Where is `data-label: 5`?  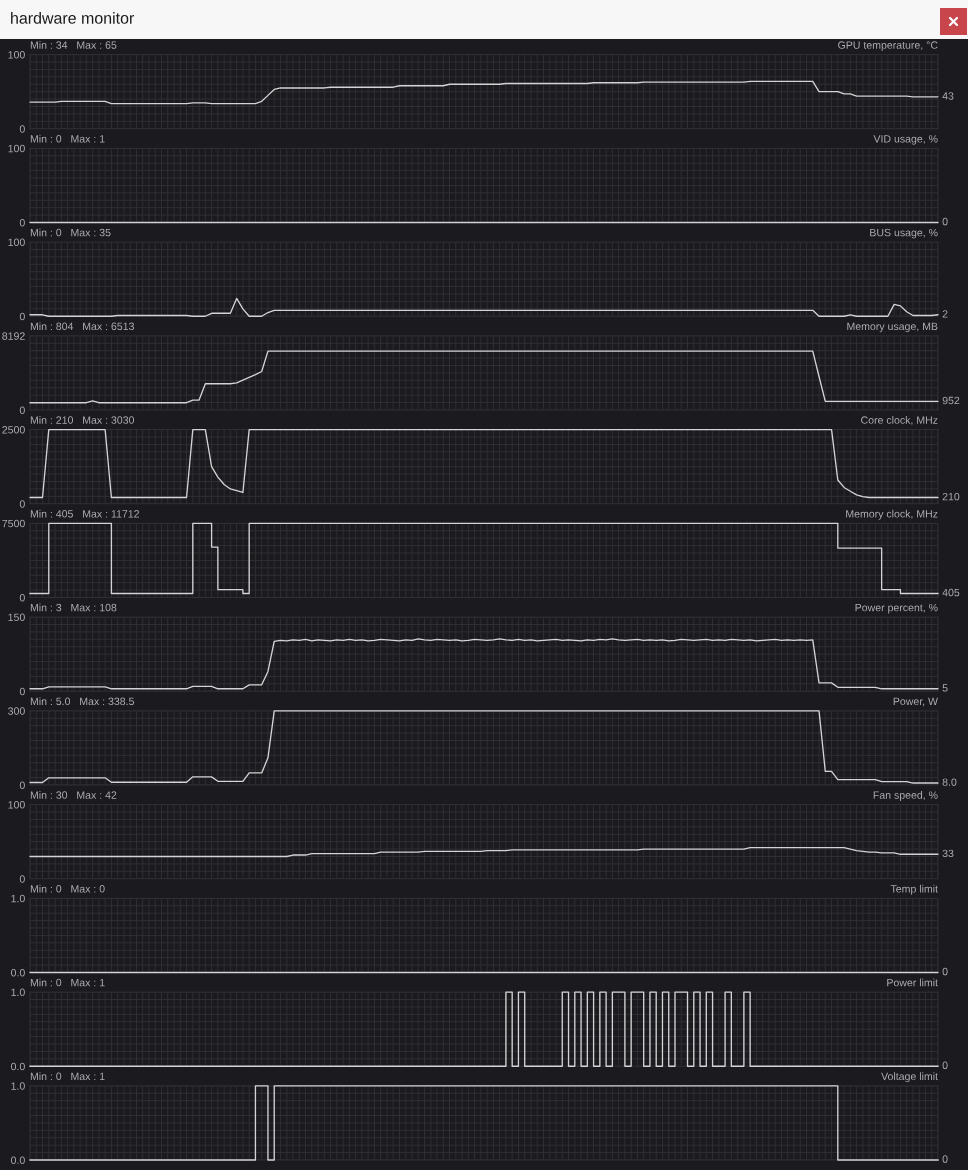 data-label: 5 is located at coordinates (945, 688).